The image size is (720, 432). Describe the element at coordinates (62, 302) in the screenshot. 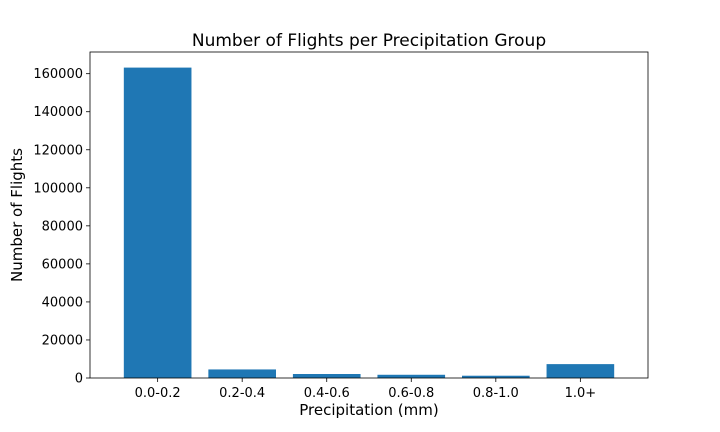

I see `y-tick-label: 40000` at that location.